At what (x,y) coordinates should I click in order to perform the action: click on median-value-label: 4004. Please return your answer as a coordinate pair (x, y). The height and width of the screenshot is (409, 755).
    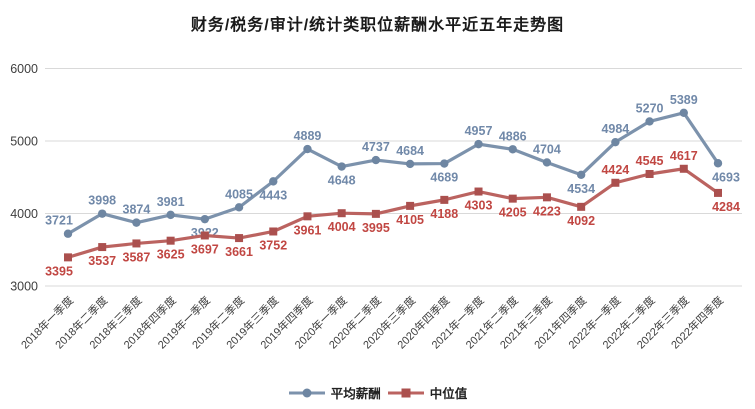
    Looking at the image, I should click on (342, 227).